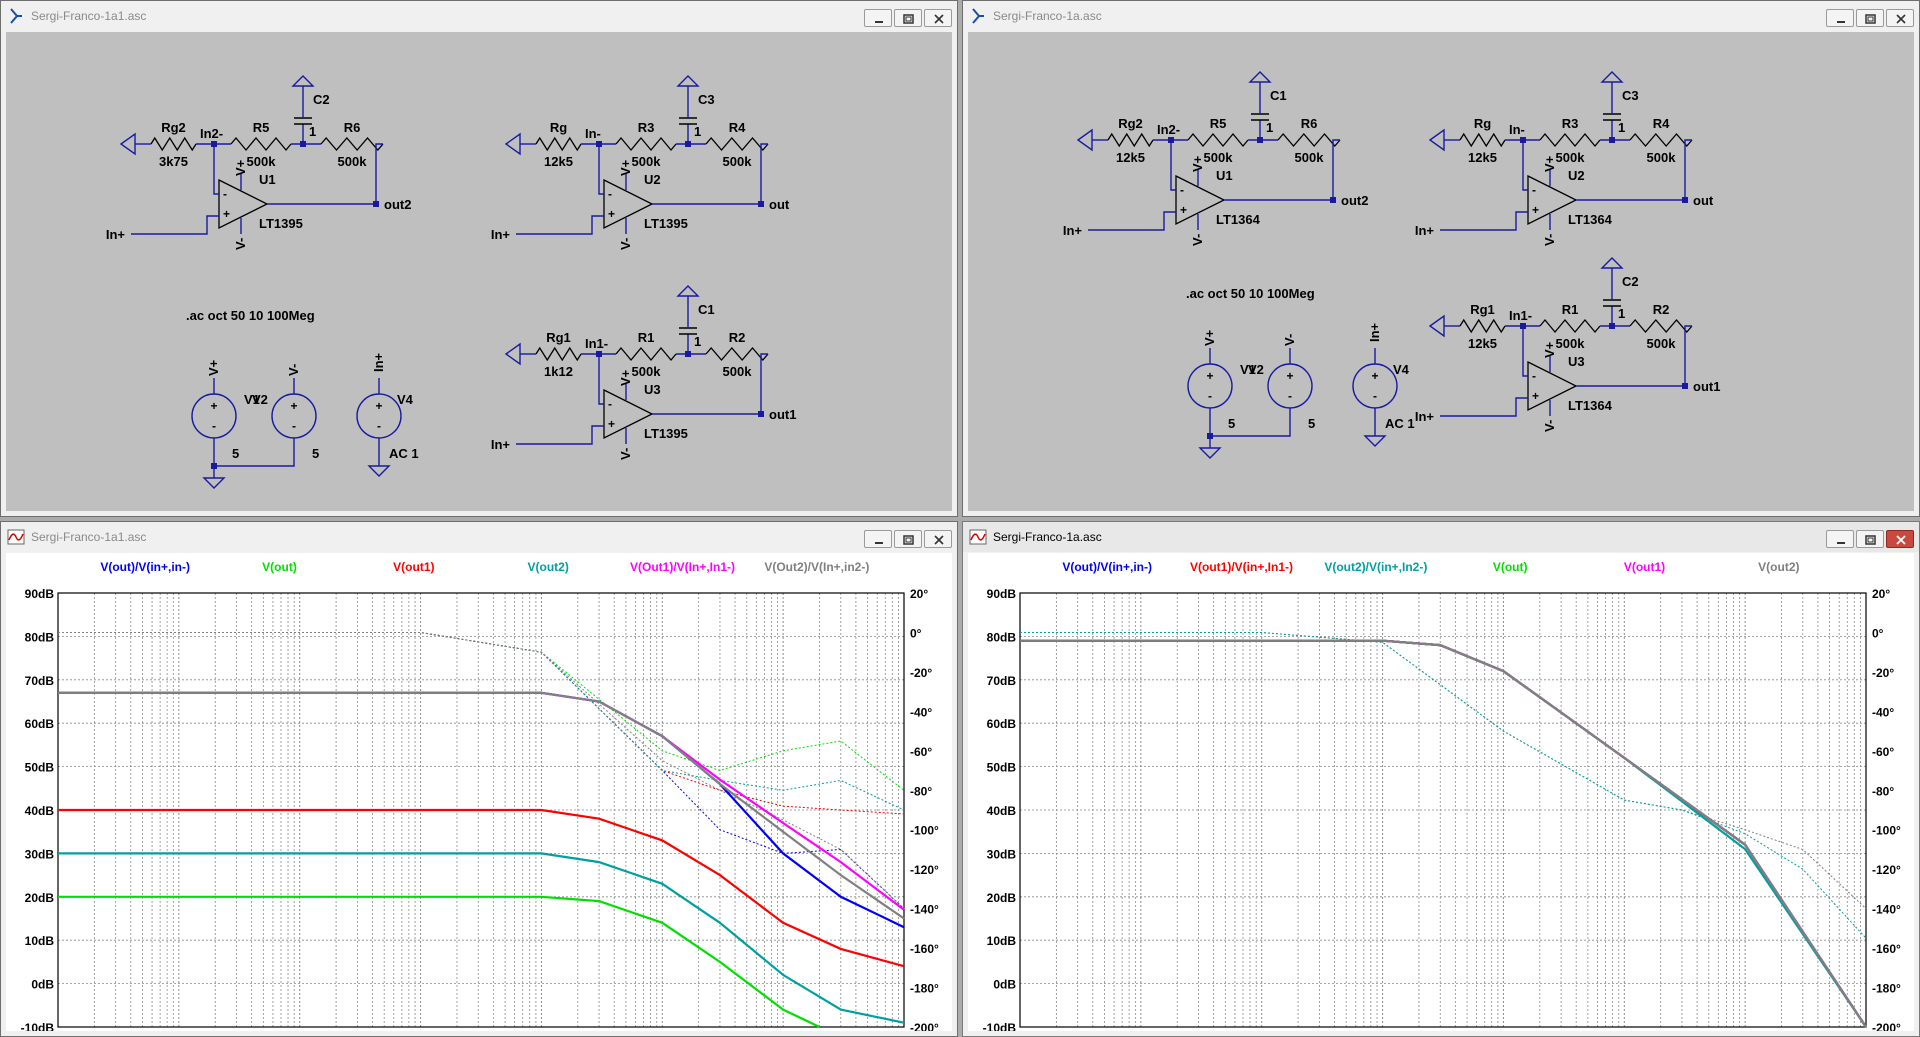  Describe the element at coordinates (214, 426) in the screenshot. I see `source-minus: -` at that location.